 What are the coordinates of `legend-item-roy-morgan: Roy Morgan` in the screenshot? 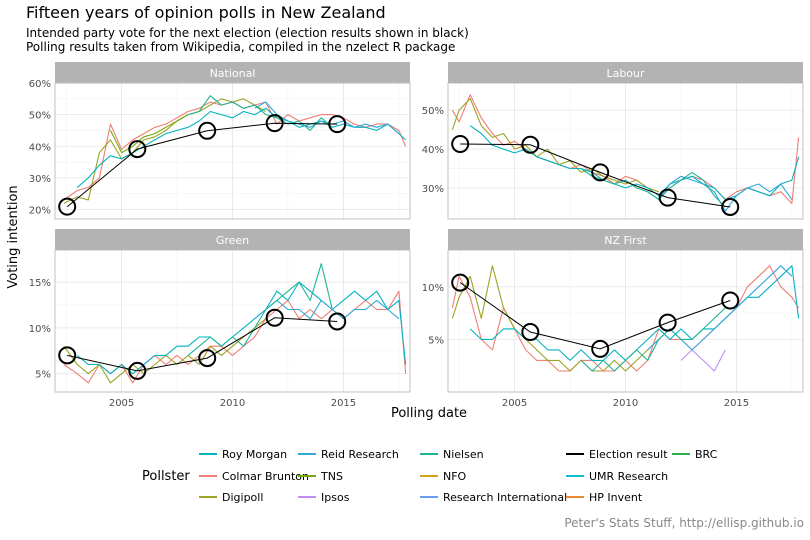 It's located at (243, 454).